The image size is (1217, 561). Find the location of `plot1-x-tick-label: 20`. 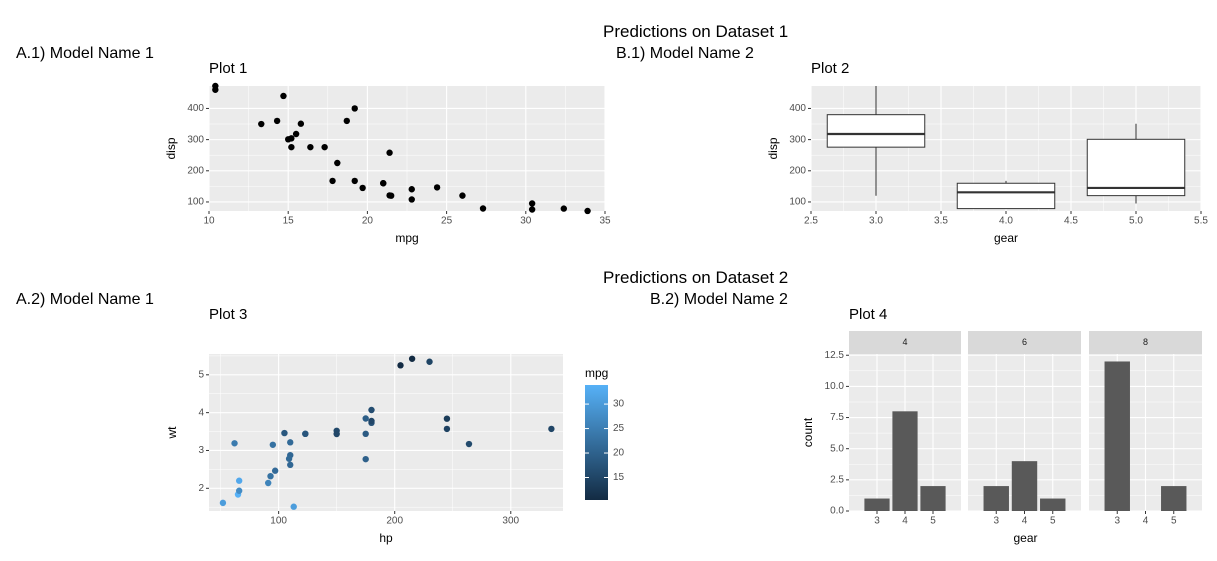

plot1-x-tick-label: 20 is located at coordinates (368, 221).